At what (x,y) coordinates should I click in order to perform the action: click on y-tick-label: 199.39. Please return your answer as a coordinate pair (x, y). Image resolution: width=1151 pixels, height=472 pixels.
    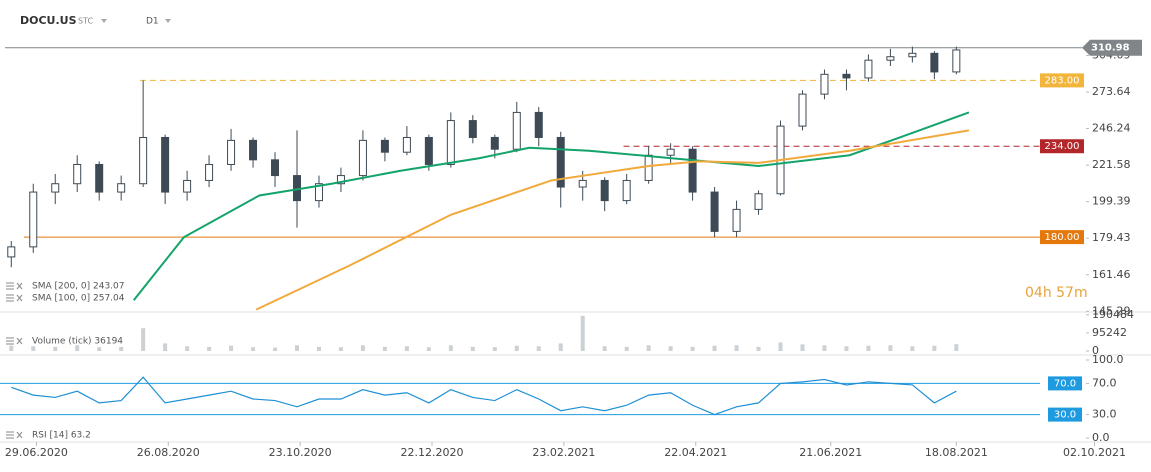
    Looking at the image, I should click on (1111, 201).